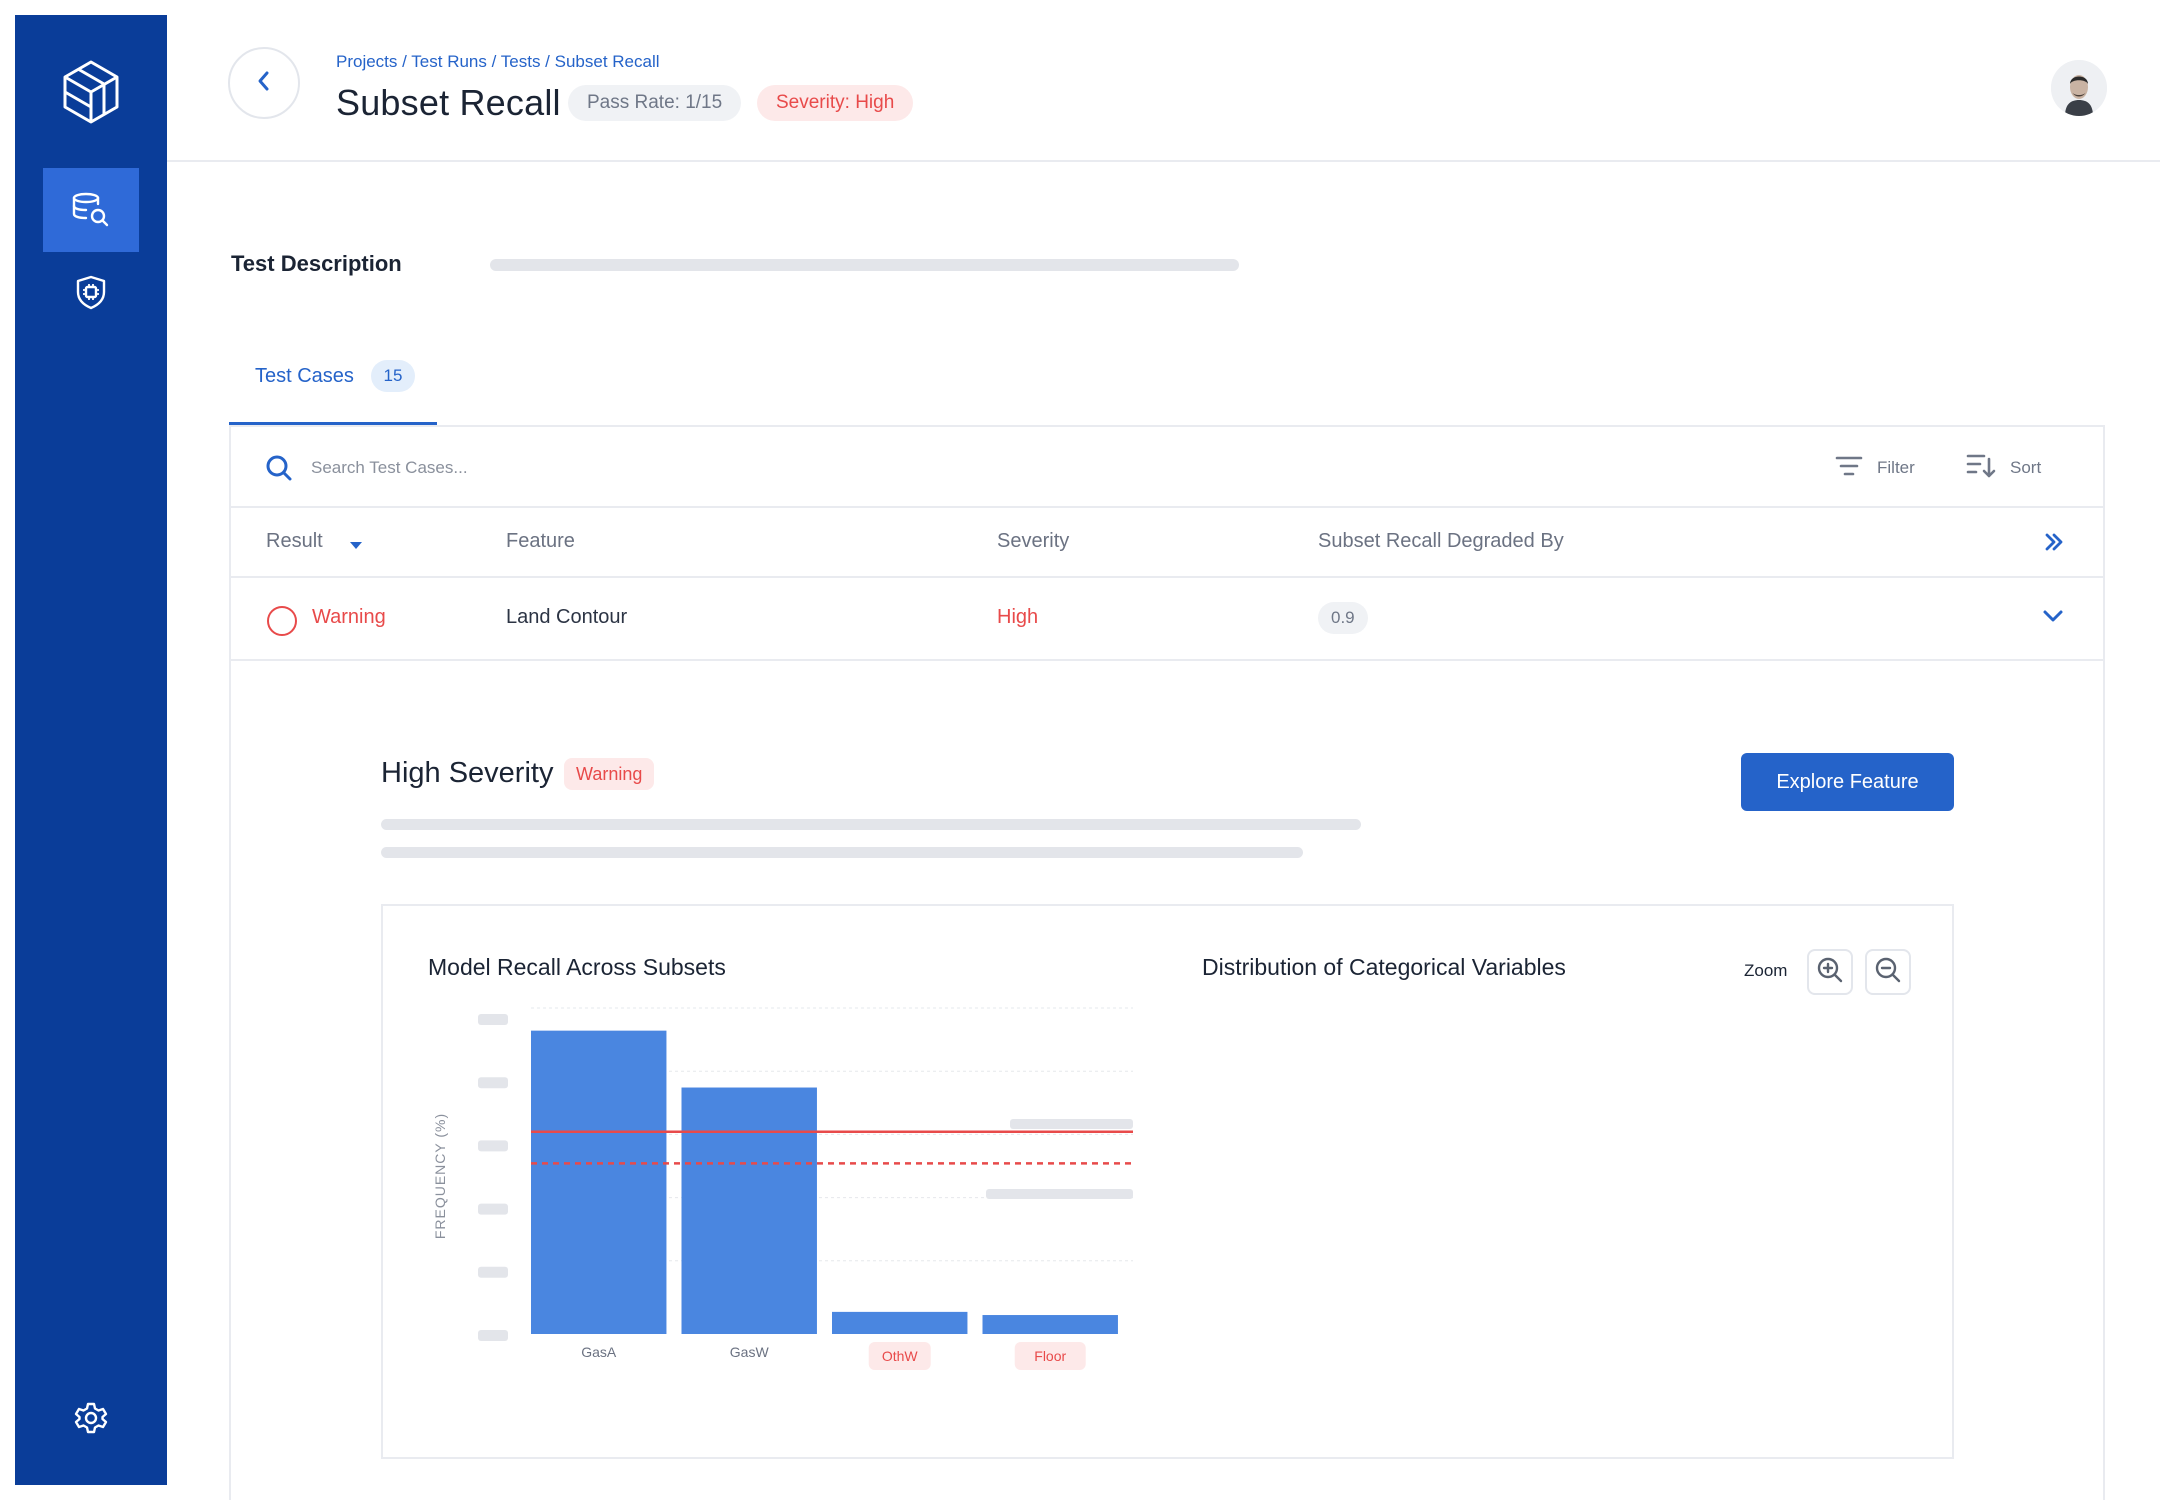 The height and width of the screenshot is (1500, 2160). I want to click on filter-button: Filter, so click(1875, 468).